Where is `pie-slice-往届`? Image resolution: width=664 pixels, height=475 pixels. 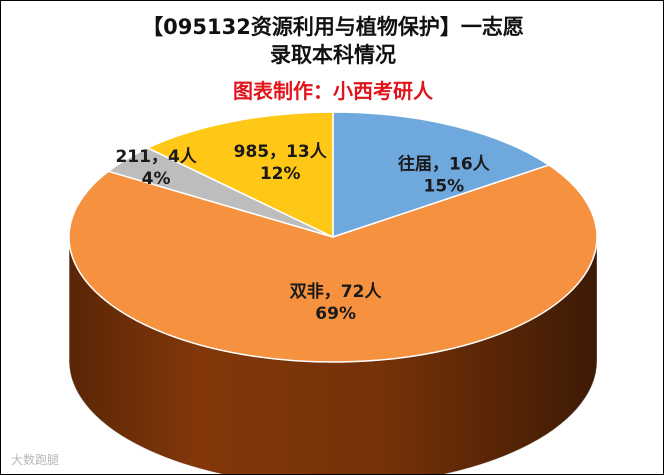 pie-slice-往届 is located at coordinates (441, 175).